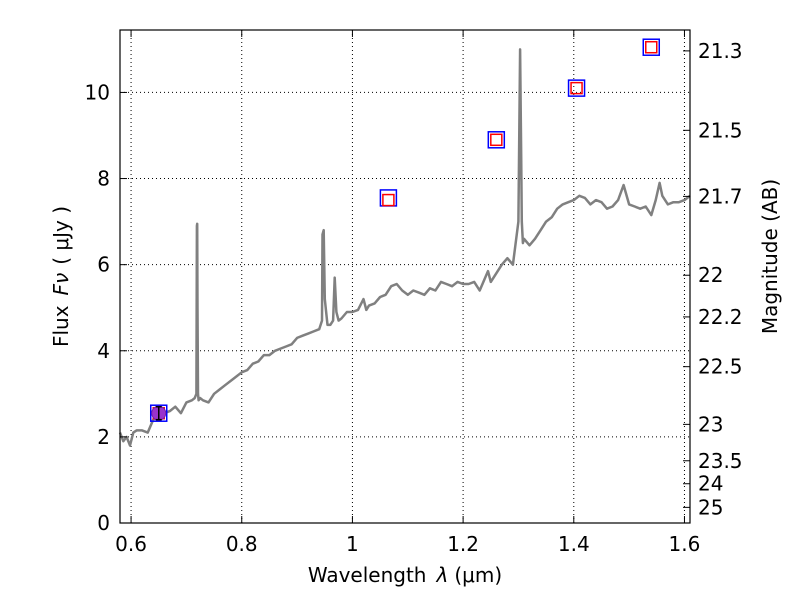  What do you see at coordinates (242, 544) in the screenshot?
I see `x-tick-label: 0.8` at bounding box center [242, 544].